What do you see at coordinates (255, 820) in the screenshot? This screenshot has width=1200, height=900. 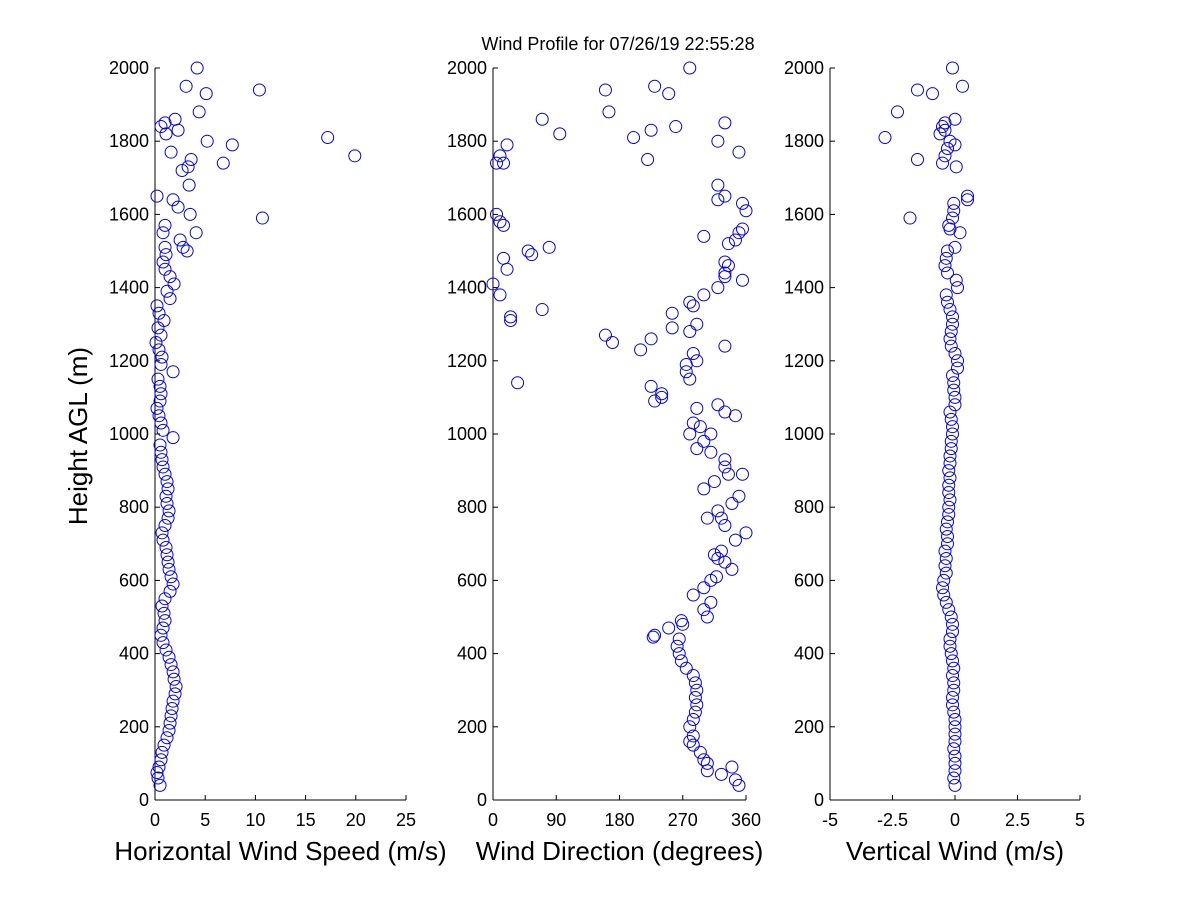 I see `speed-x-tick-label: 10` at bounding box center [255, 820].